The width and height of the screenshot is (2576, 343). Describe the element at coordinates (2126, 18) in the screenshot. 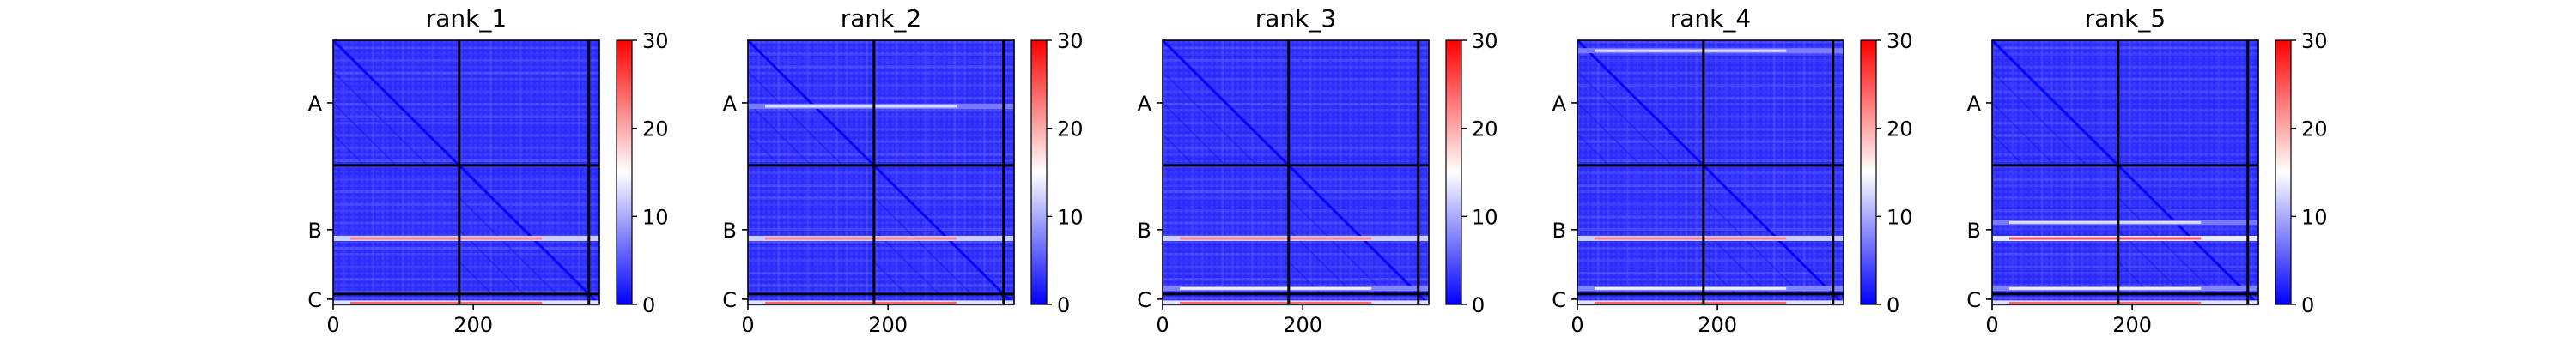

I see `panel-title: rank_5` at that location.